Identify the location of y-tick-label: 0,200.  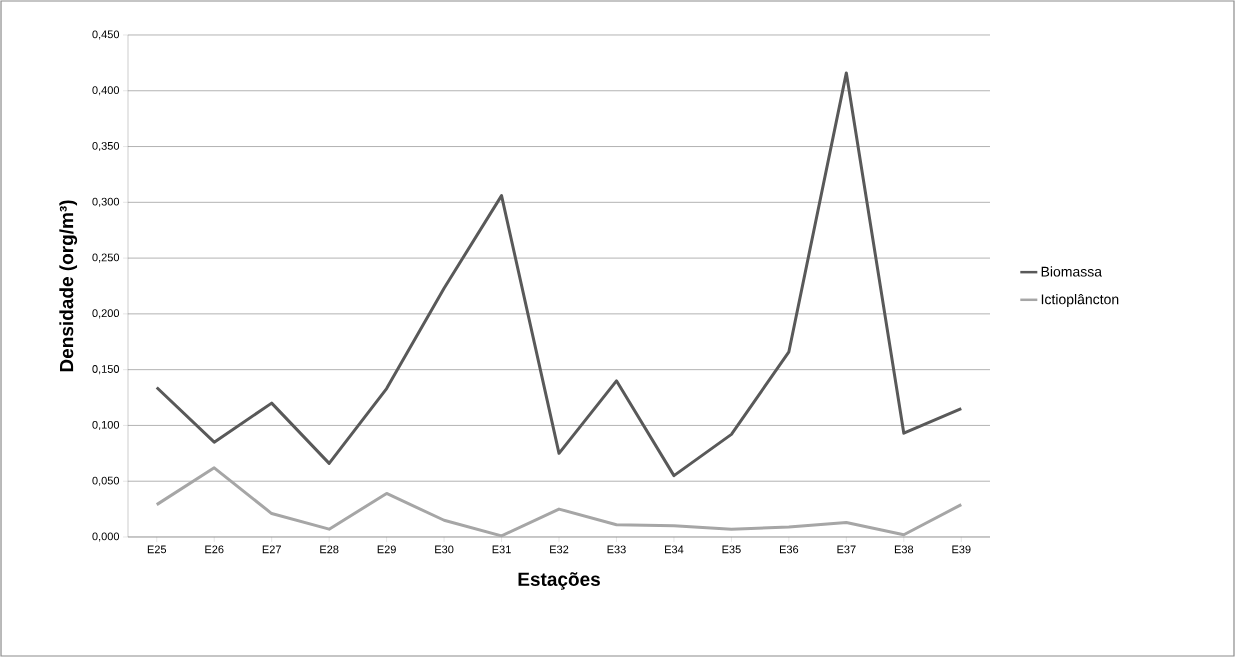
(106, 314).